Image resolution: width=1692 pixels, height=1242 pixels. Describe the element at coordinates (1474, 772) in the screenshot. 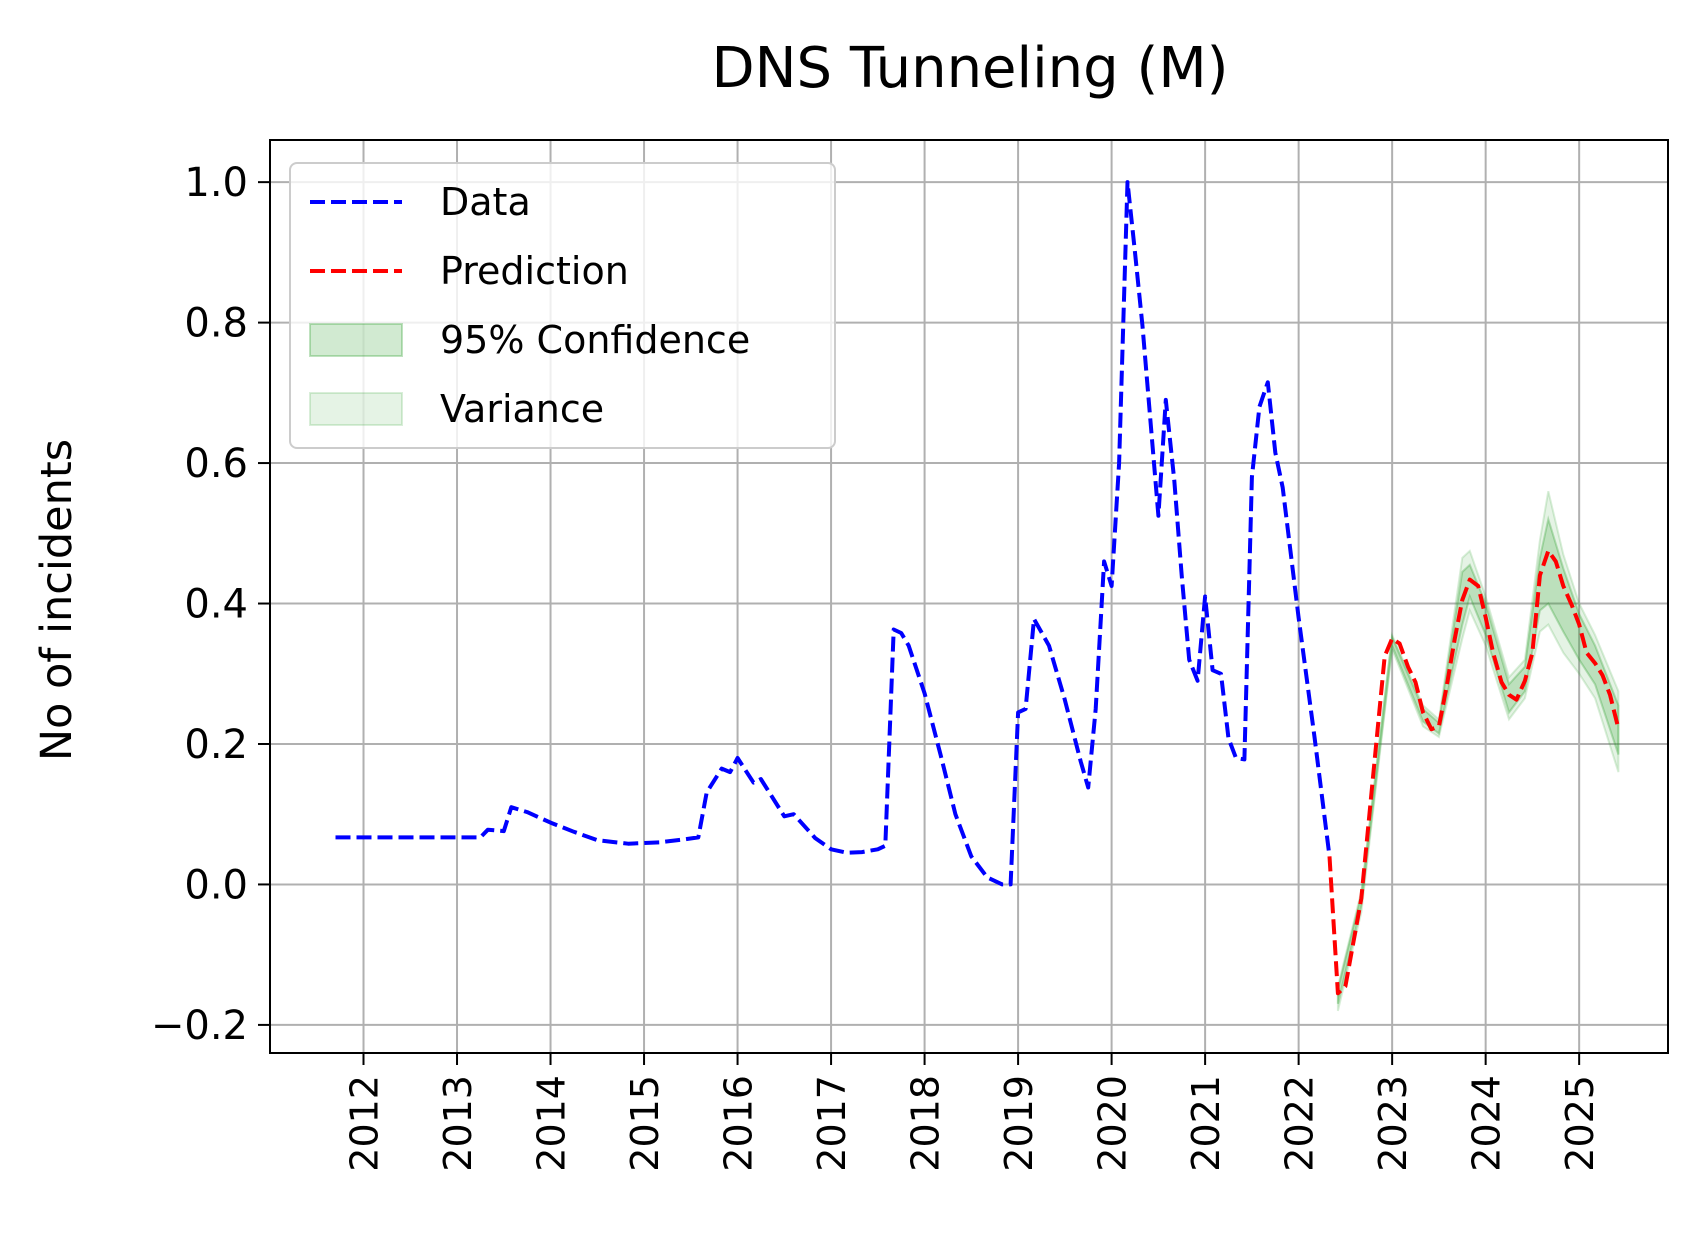

I see `prediction-series-line` at that location.